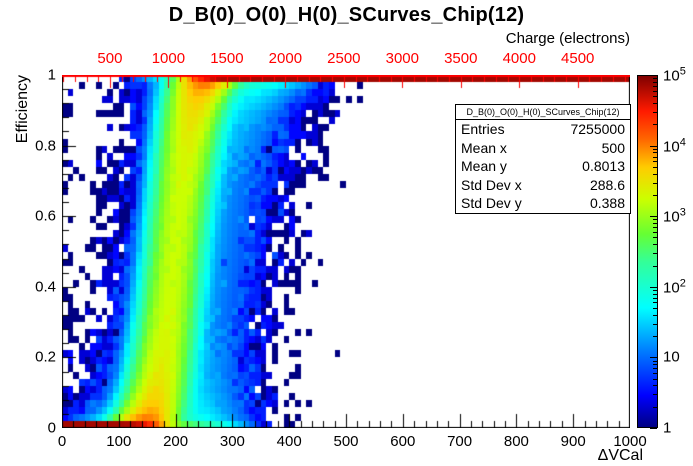 The height and width of the screenshot is (466, 693). Describe the element at coordinates (232, 441) in the screenshot. I see `x-tick-label: 300` at that location.